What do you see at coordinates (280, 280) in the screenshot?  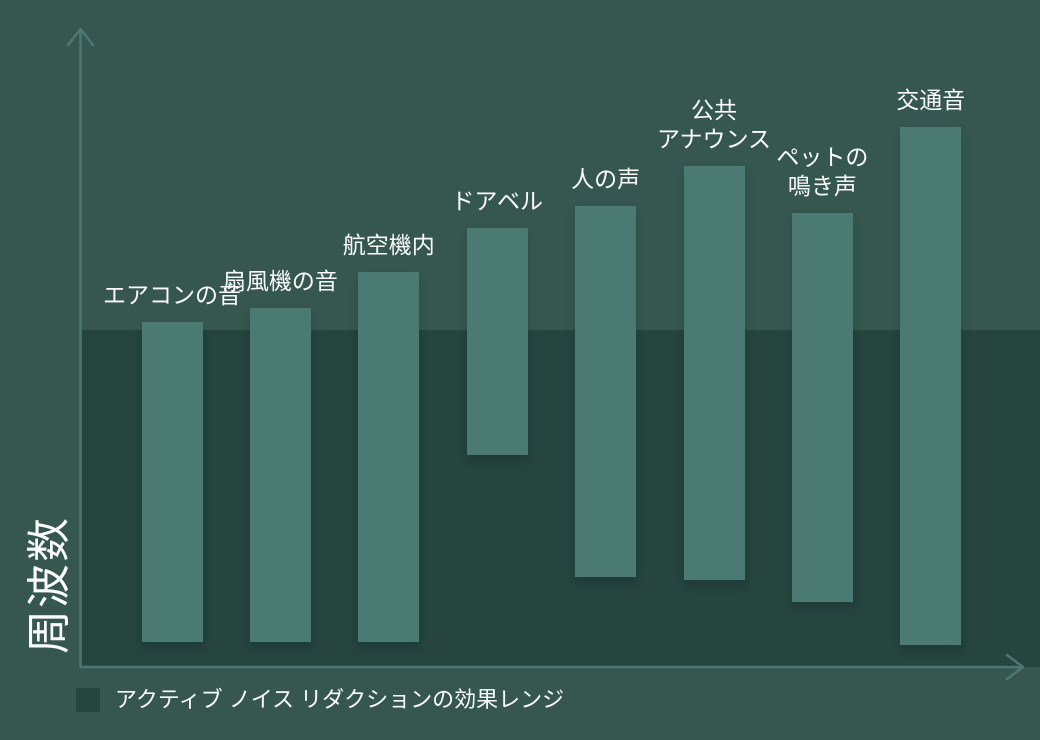 I see `bar-label-2: 扇風機の音` at bounding box center [280, 280].